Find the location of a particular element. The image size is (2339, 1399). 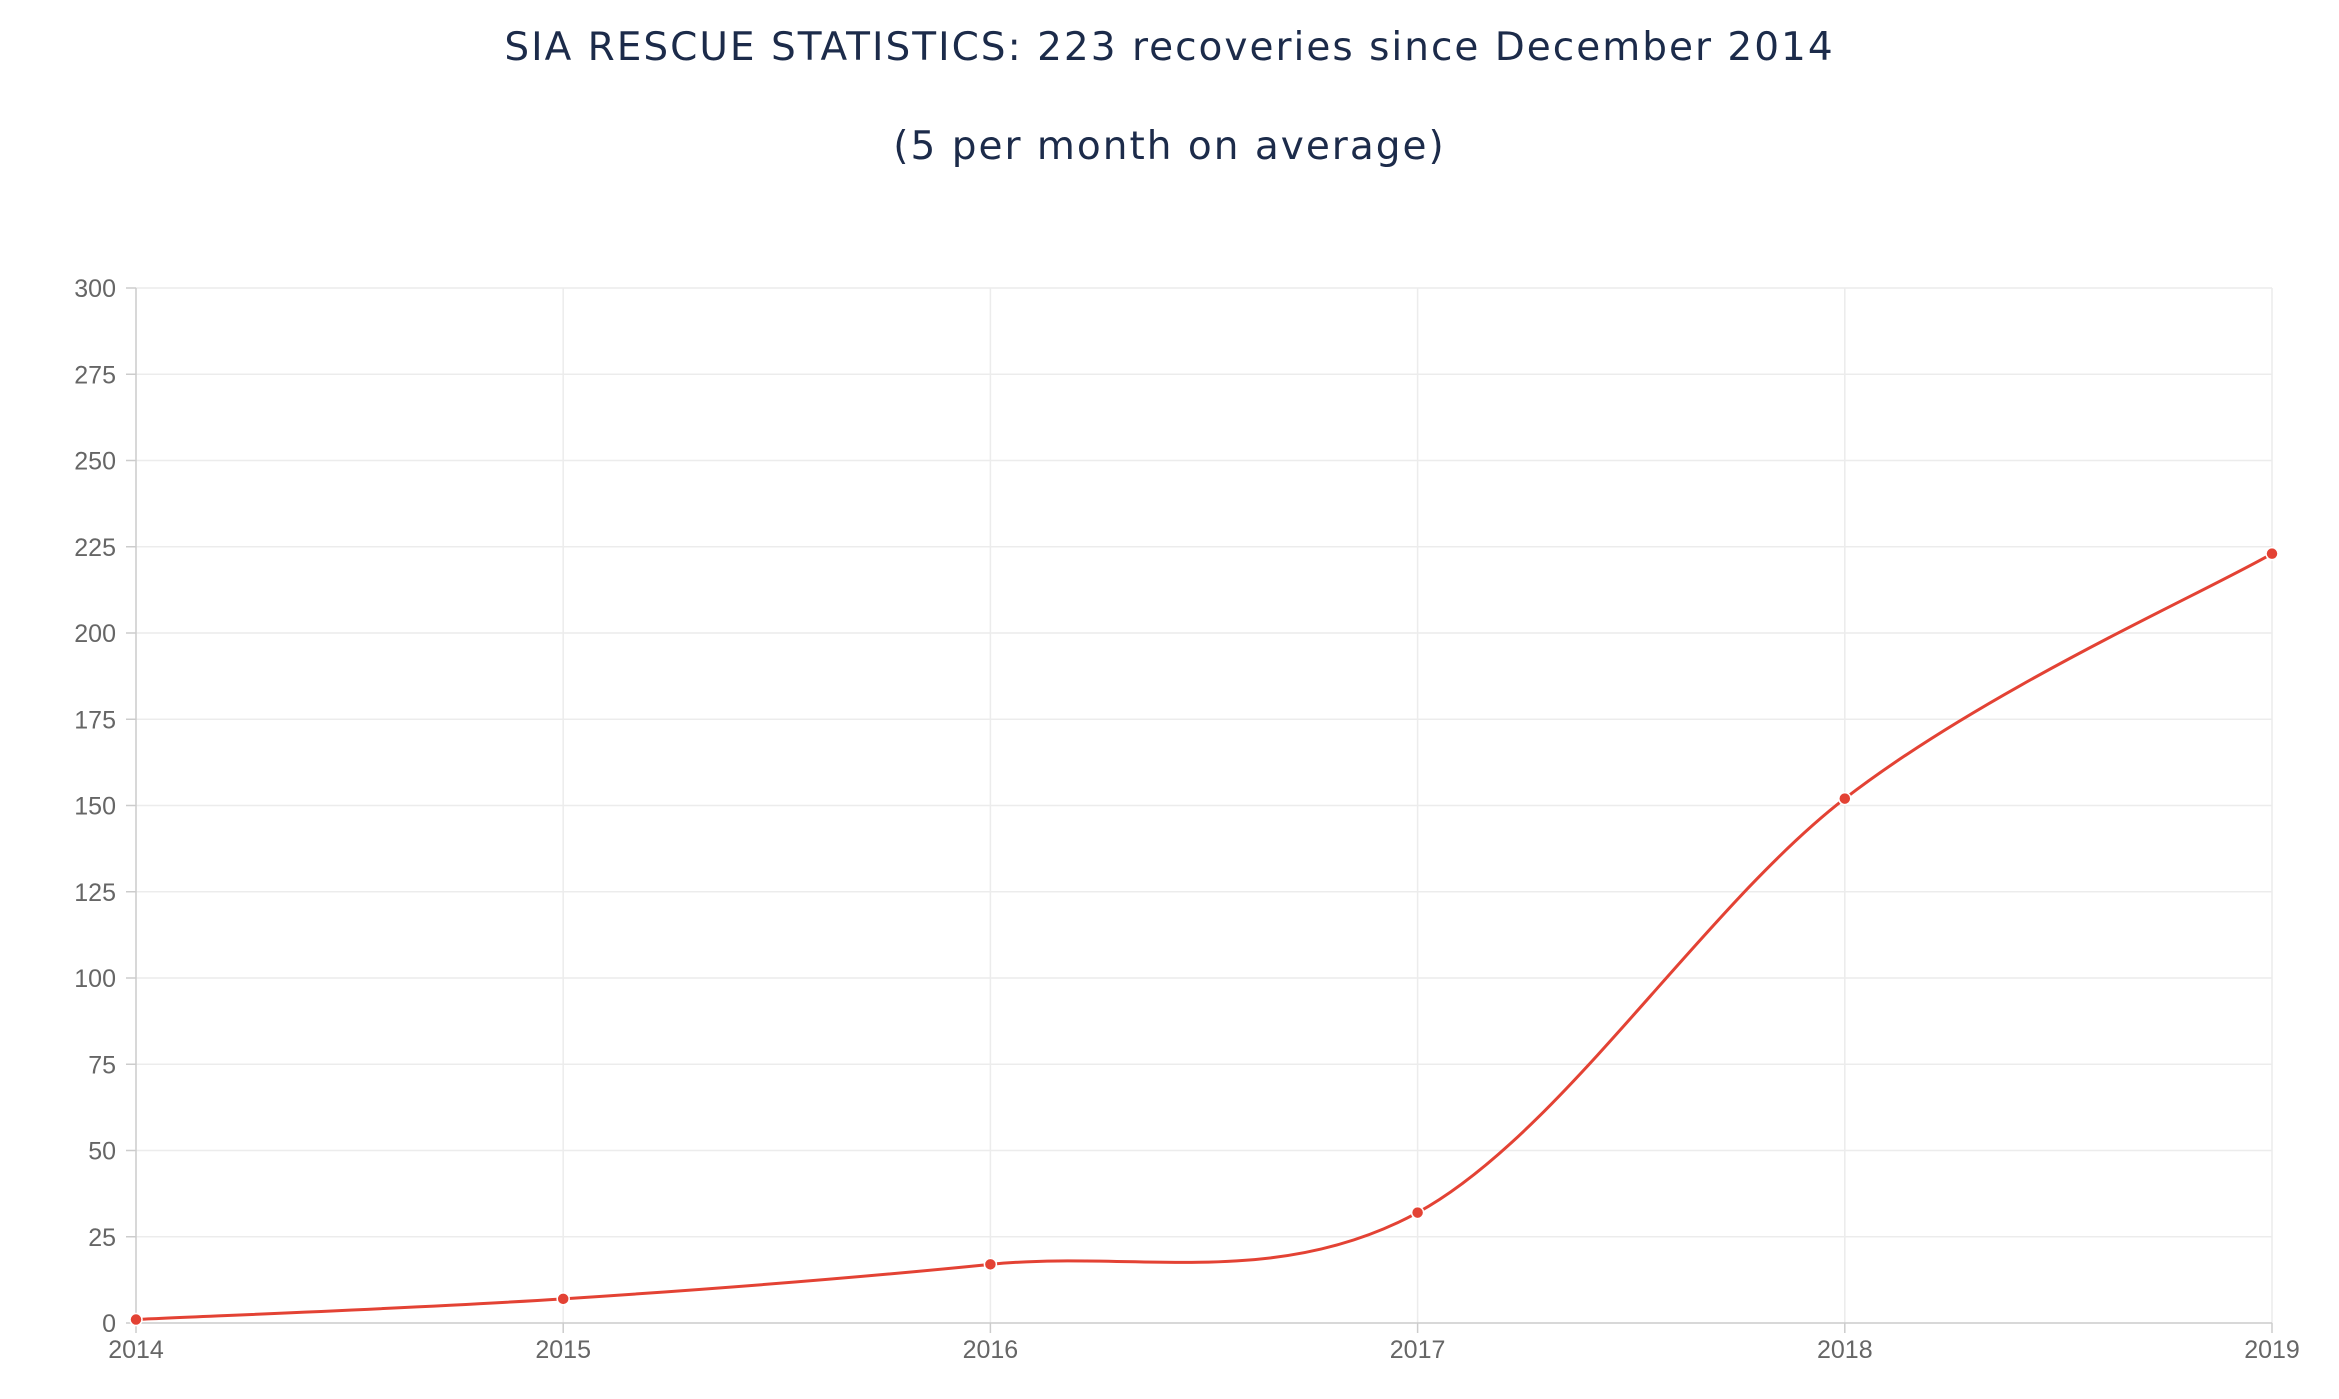

y-tick-label: 75 is located at coordinates (102, 1065).